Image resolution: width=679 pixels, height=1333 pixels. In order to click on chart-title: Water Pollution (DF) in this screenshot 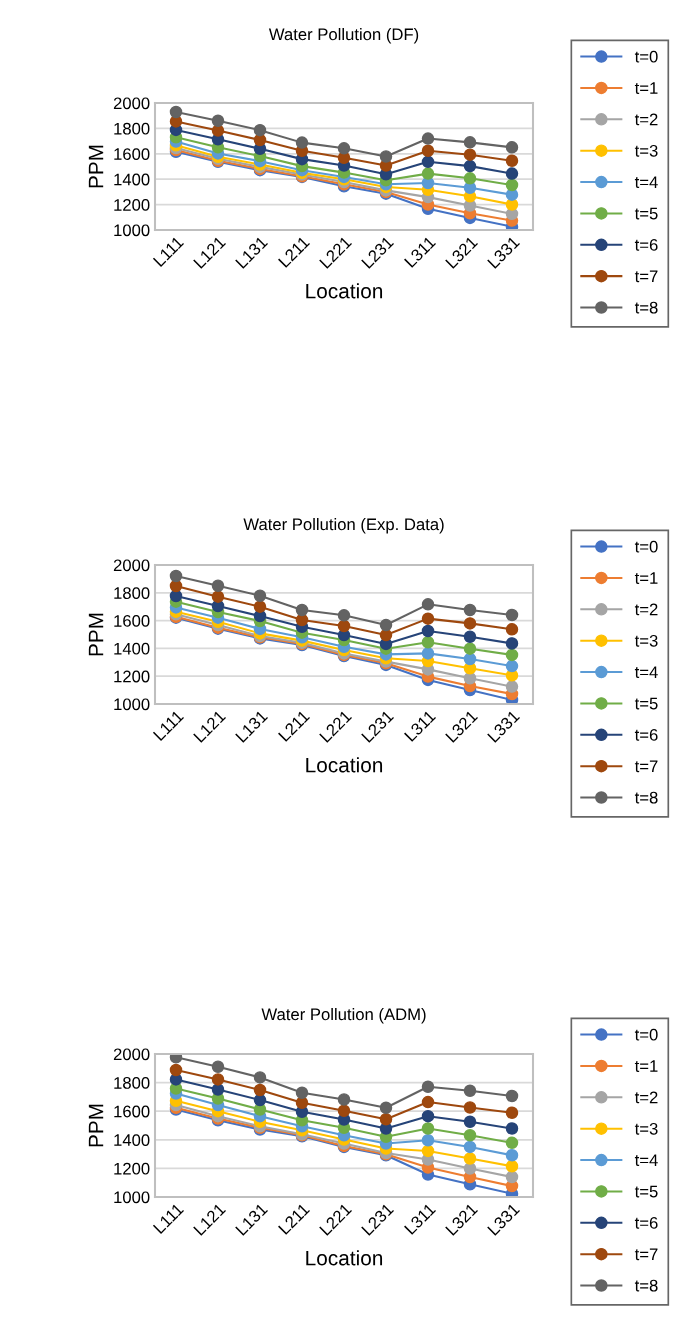, I will do `click(343, 36)`.